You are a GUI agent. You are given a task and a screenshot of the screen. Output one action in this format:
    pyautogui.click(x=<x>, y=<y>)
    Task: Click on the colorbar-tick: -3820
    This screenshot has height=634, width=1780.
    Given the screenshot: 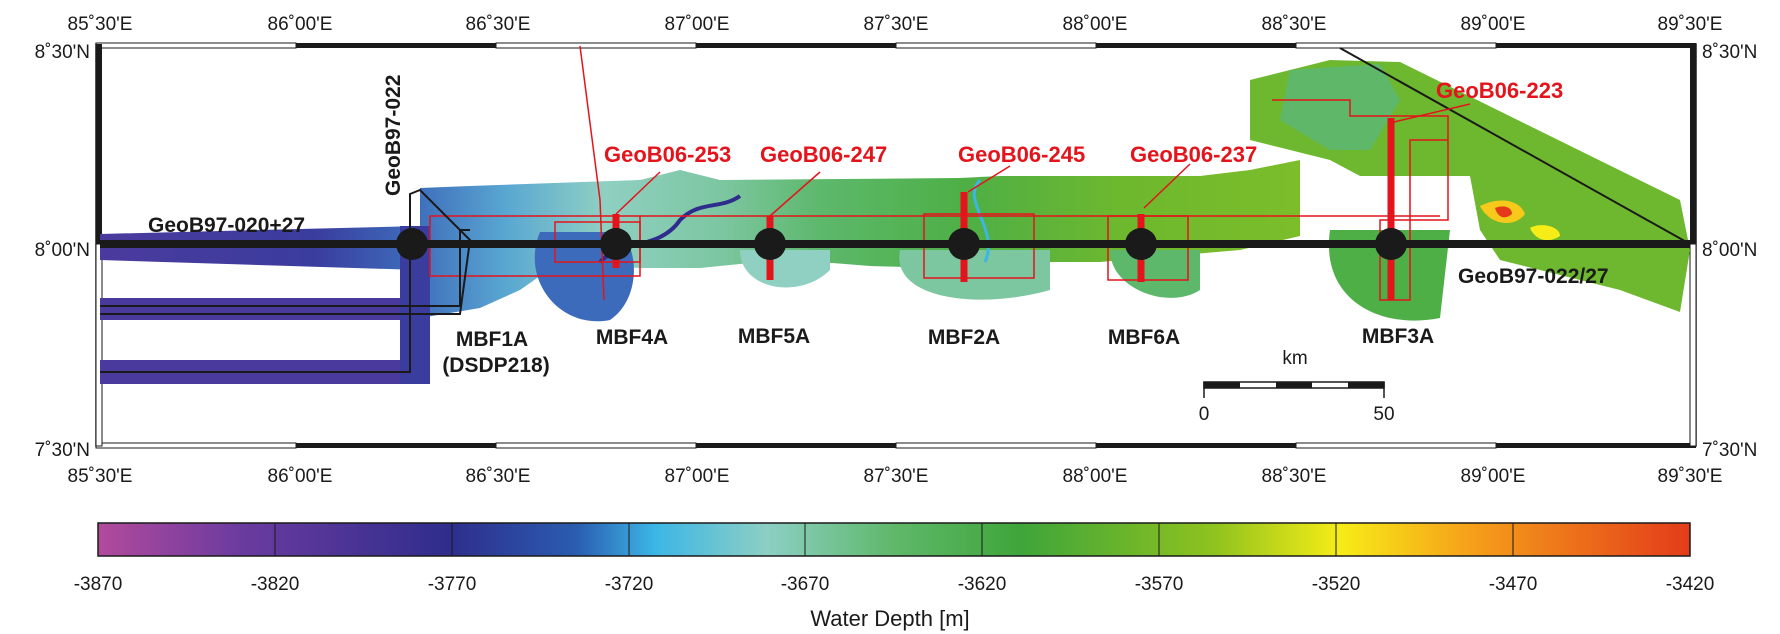 What is the action you would take?
    pyautogui.click(x=275, y=584)
    